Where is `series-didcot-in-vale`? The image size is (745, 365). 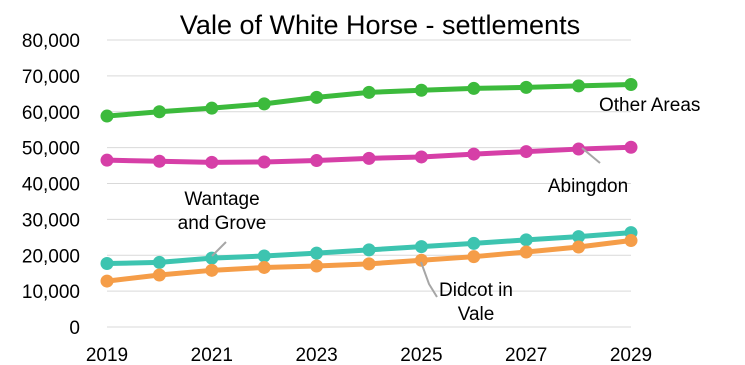
series-didcot-in-vale is located at coordinates (369, 261).